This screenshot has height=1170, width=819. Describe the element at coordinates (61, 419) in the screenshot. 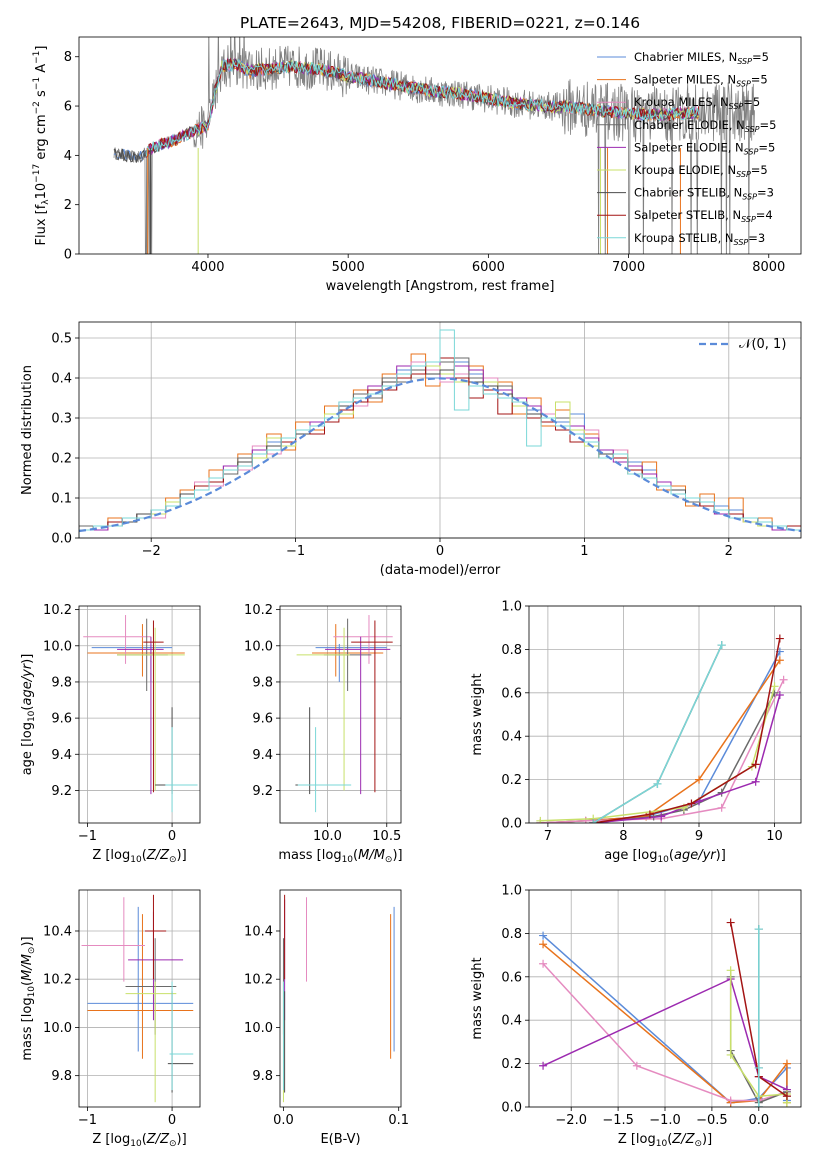

I see `y-tick-label: 0.3` at that location.